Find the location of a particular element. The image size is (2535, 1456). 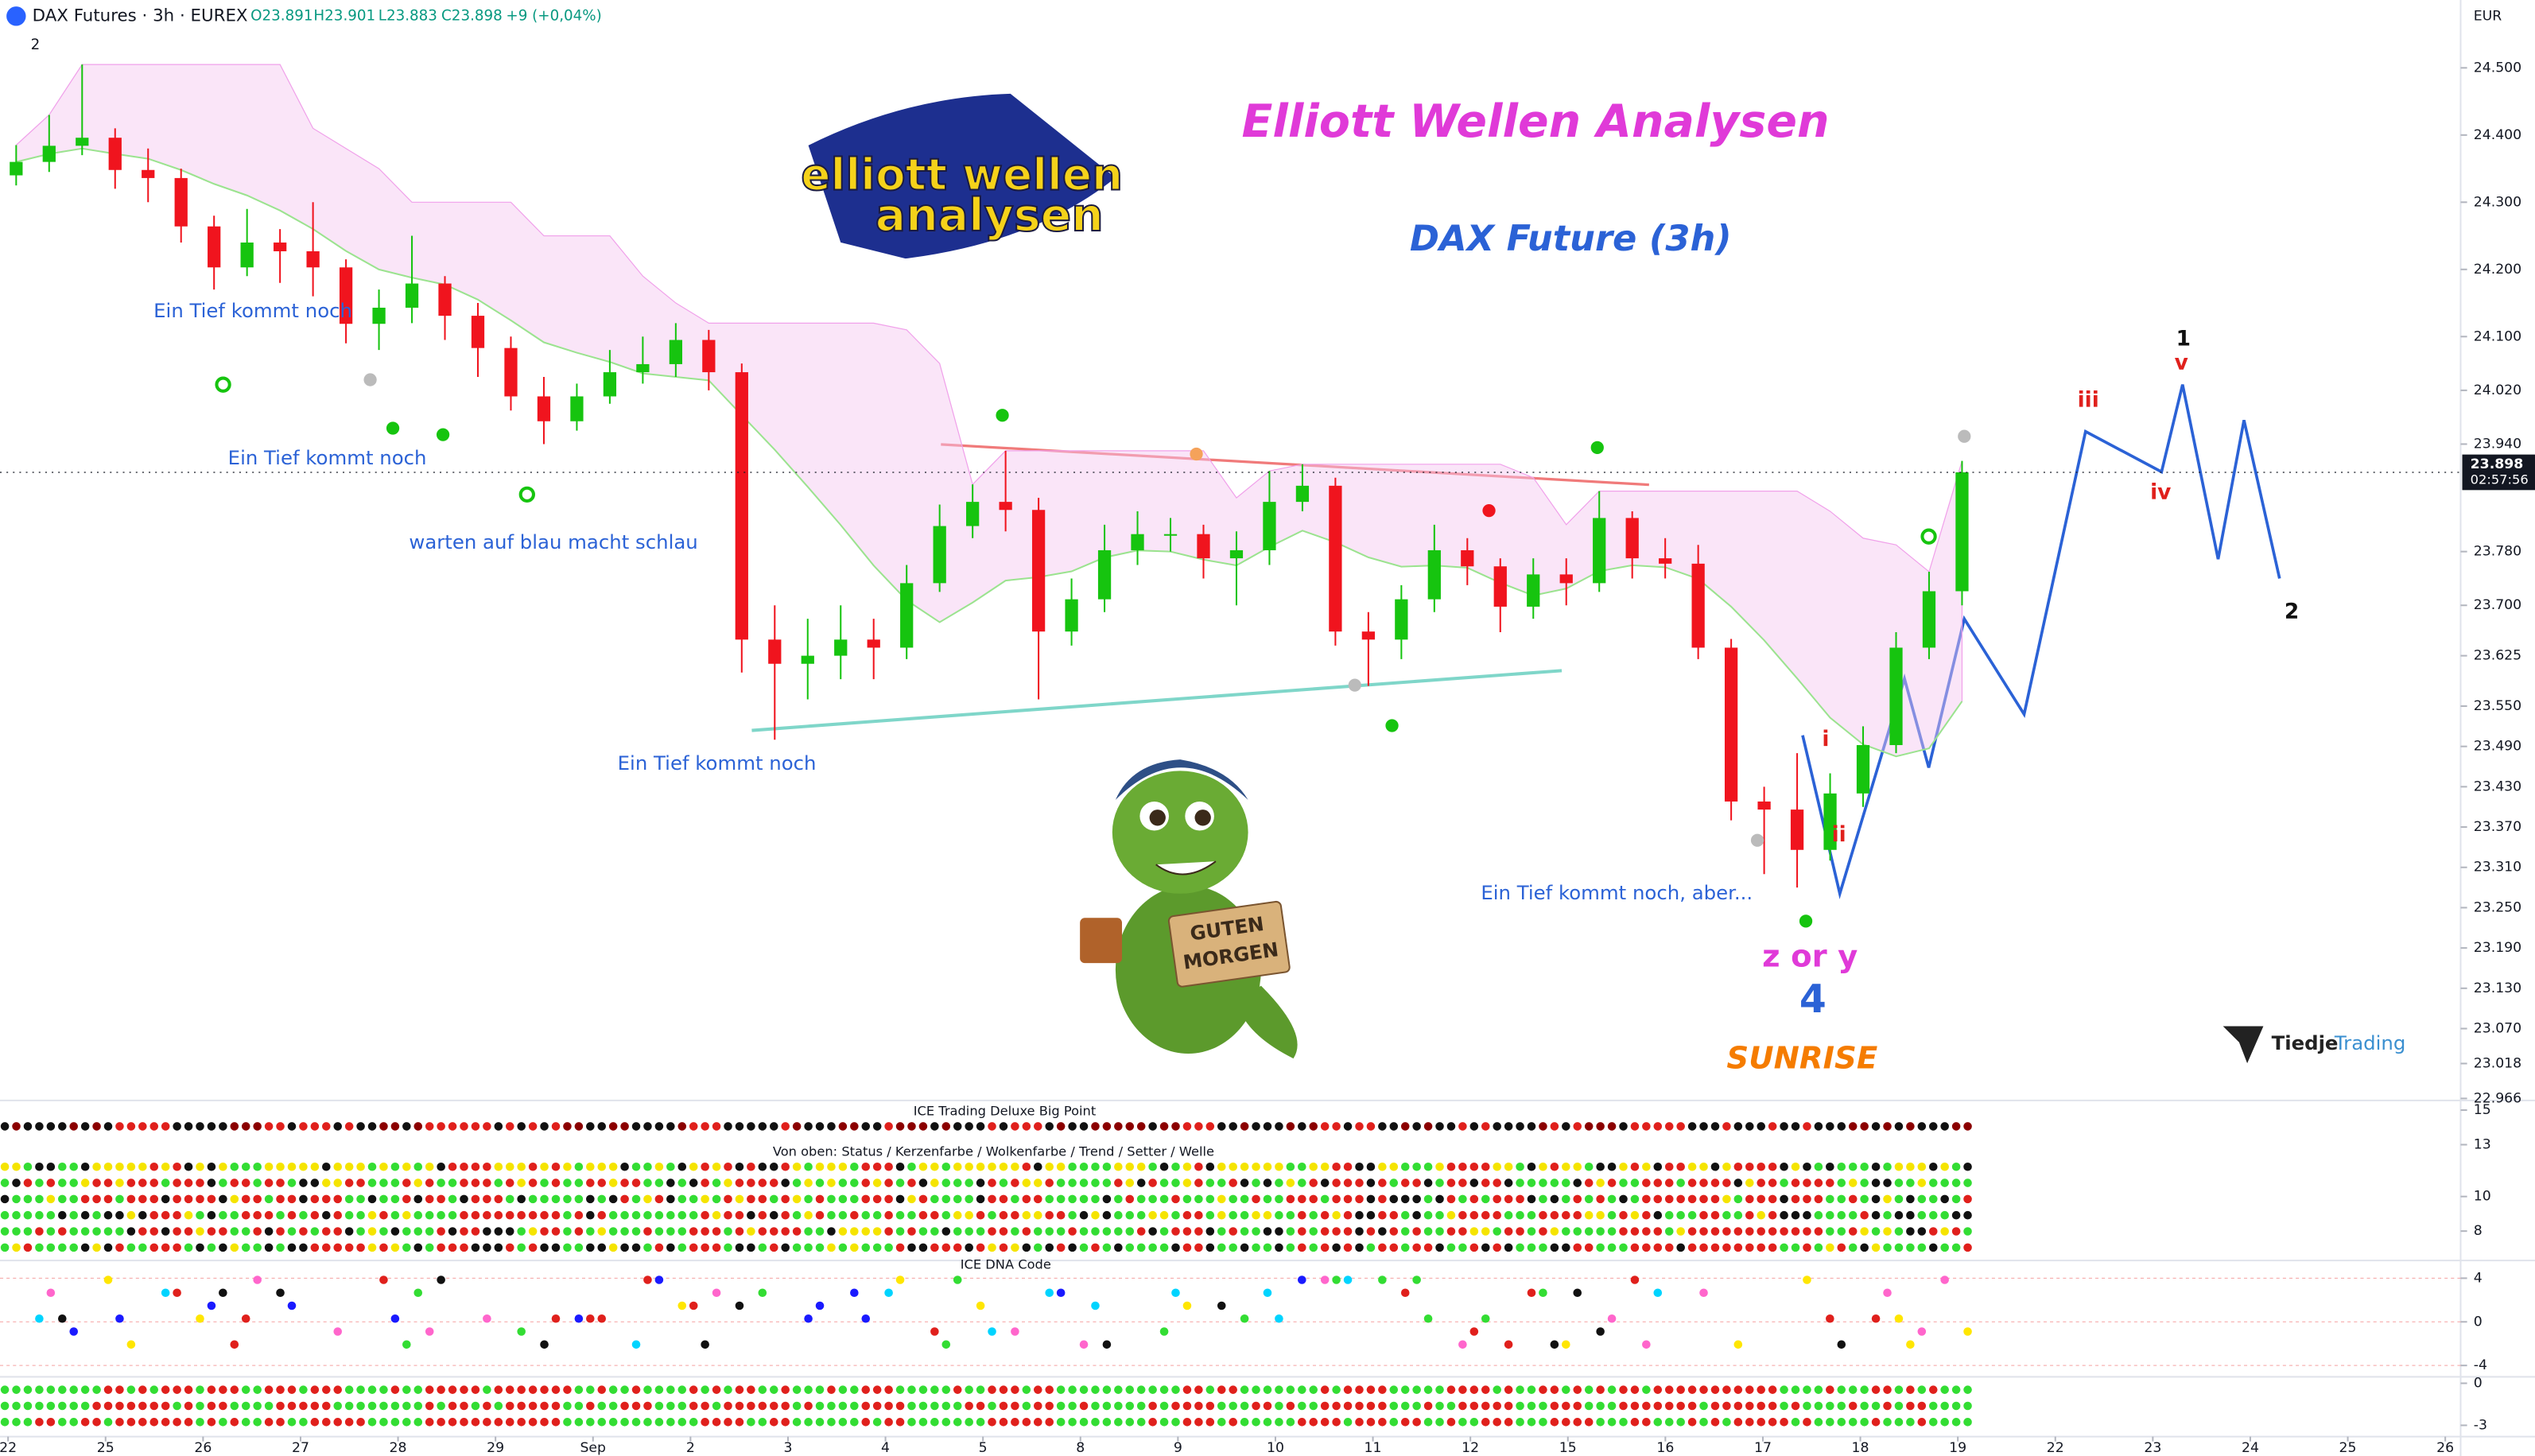

indicator-count: 2 is located at coordinates (36, 45).